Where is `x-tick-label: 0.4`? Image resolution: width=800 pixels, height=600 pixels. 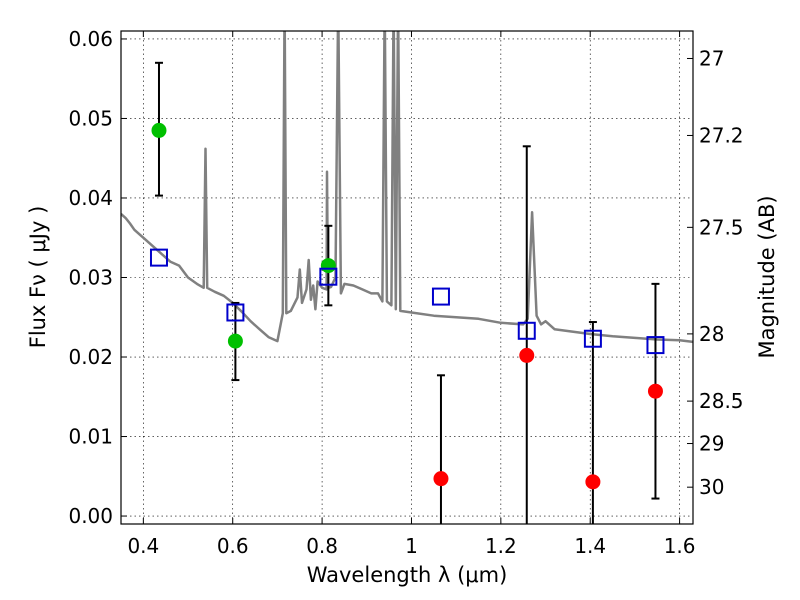 x-tick-label: 0.4 is located at coordinates (143, 546).